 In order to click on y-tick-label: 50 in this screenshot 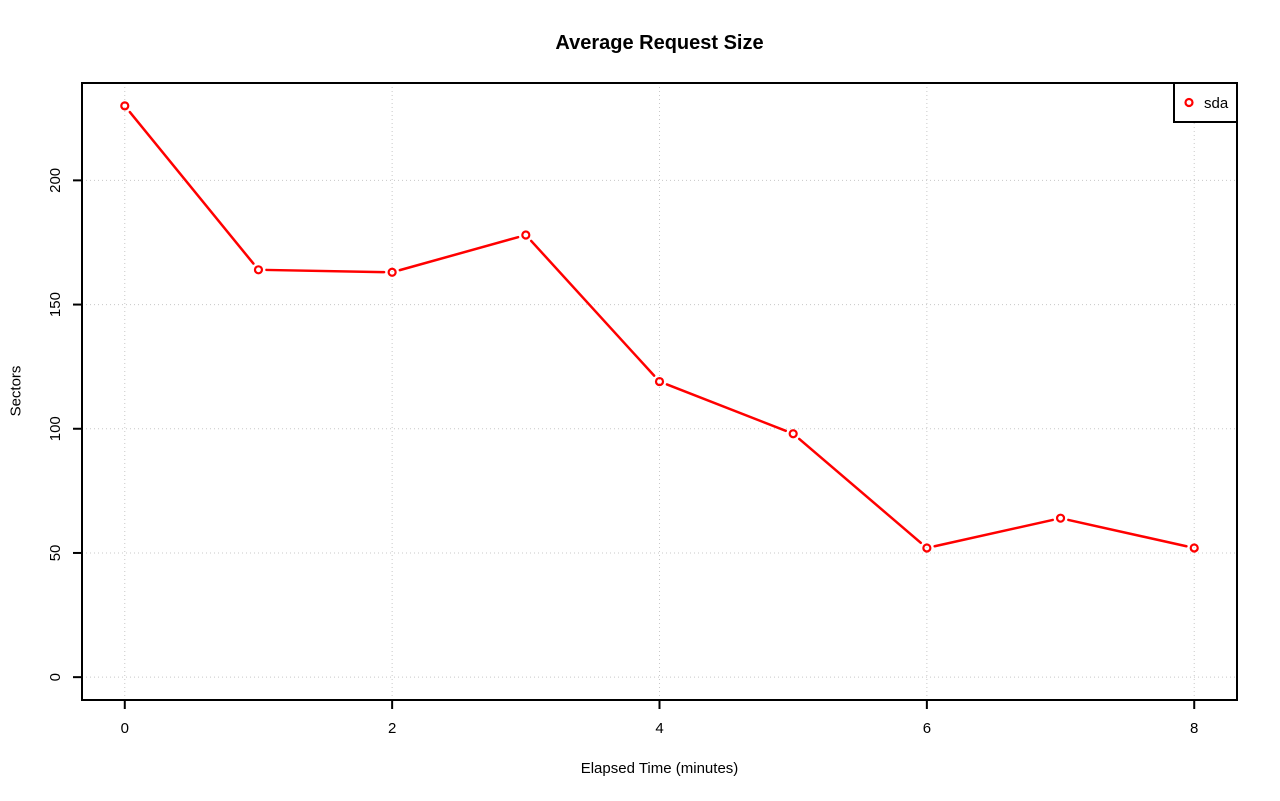, I will do `click(55, 553)`.